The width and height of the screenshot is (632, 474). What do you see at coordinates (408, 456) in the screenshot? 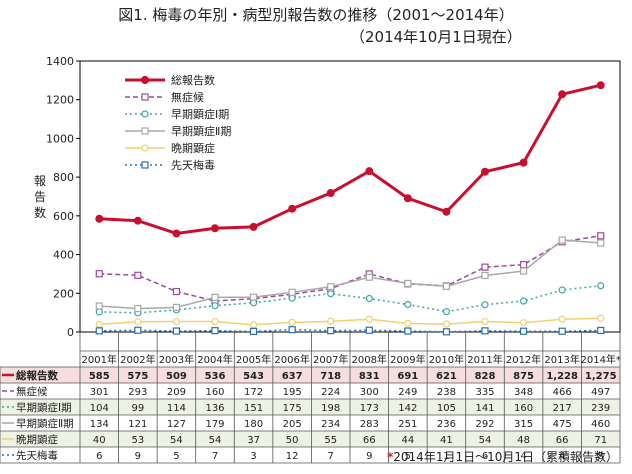
I see `table-cell: 5` at bounding box center [408, 456].